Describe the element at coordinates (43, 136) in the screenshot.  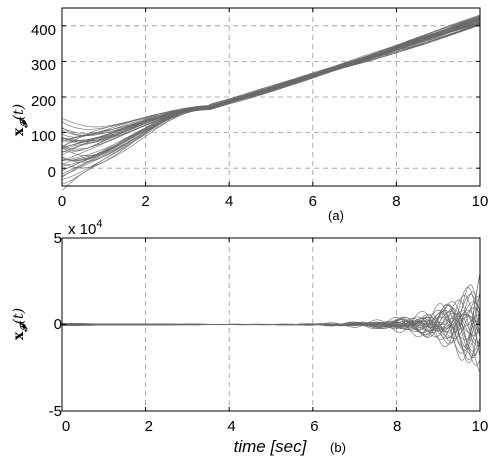
I see `y-tick-label-a-1: 100` at that location.